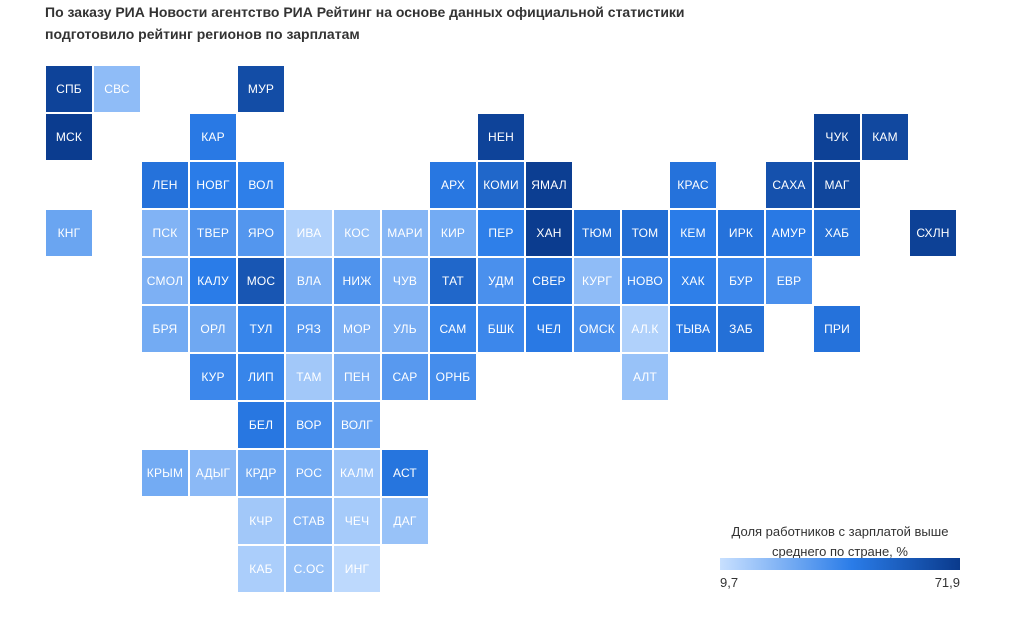  What do you see at coordinates (261, 521) in the screenshot?
I see `region-tile: КЧР` at bounding box center [261, 521].